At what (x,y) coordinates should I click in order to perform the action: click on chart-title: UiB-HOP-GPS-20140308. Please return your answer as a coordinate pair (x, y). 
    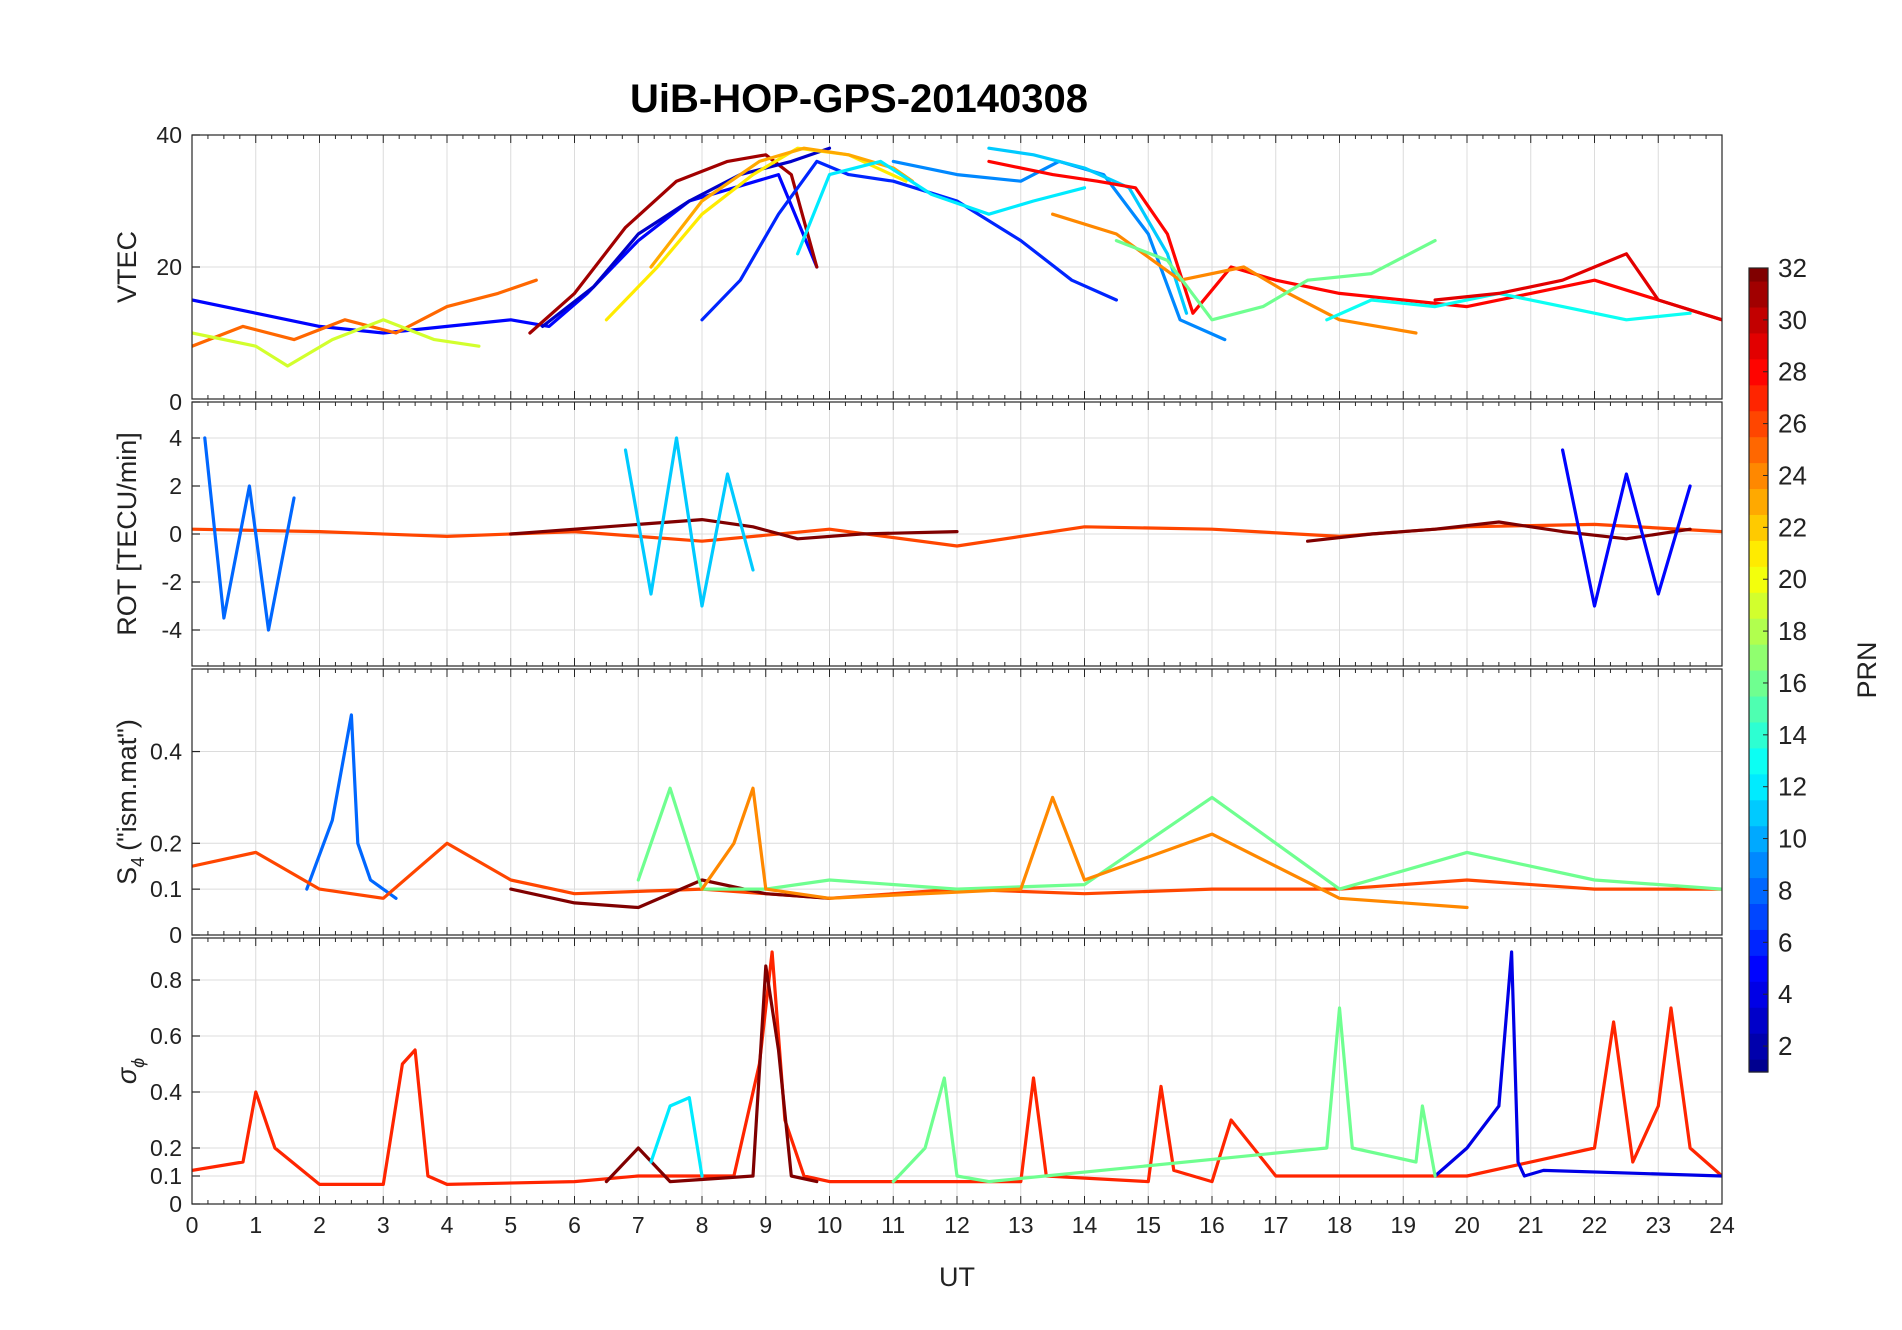
    Looking at the image, I should click on (859, 99).